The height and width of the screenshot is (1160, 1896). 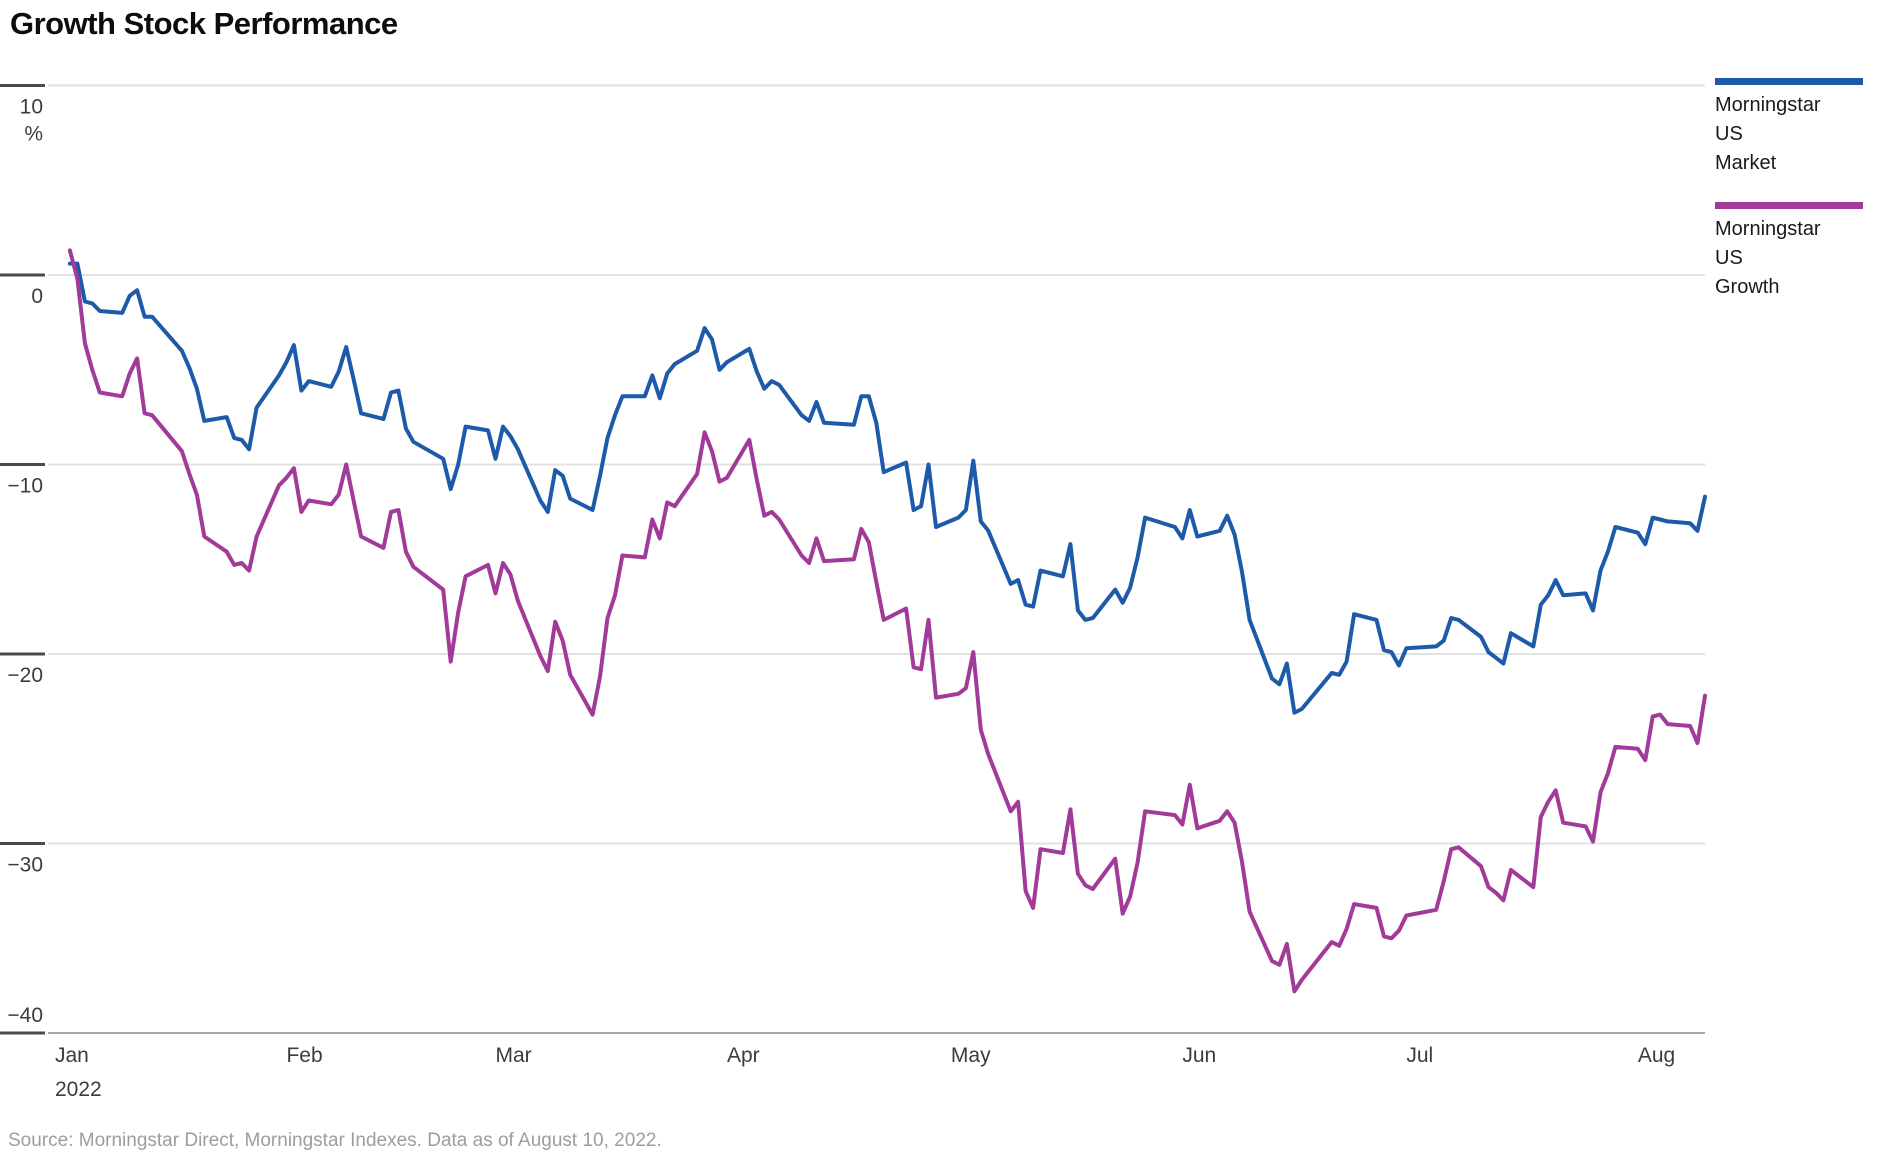 What do you see at coordinates (78, 1089) in the screenshot?
I see `svg-text: 2022` at bounding box center [78, 1089].